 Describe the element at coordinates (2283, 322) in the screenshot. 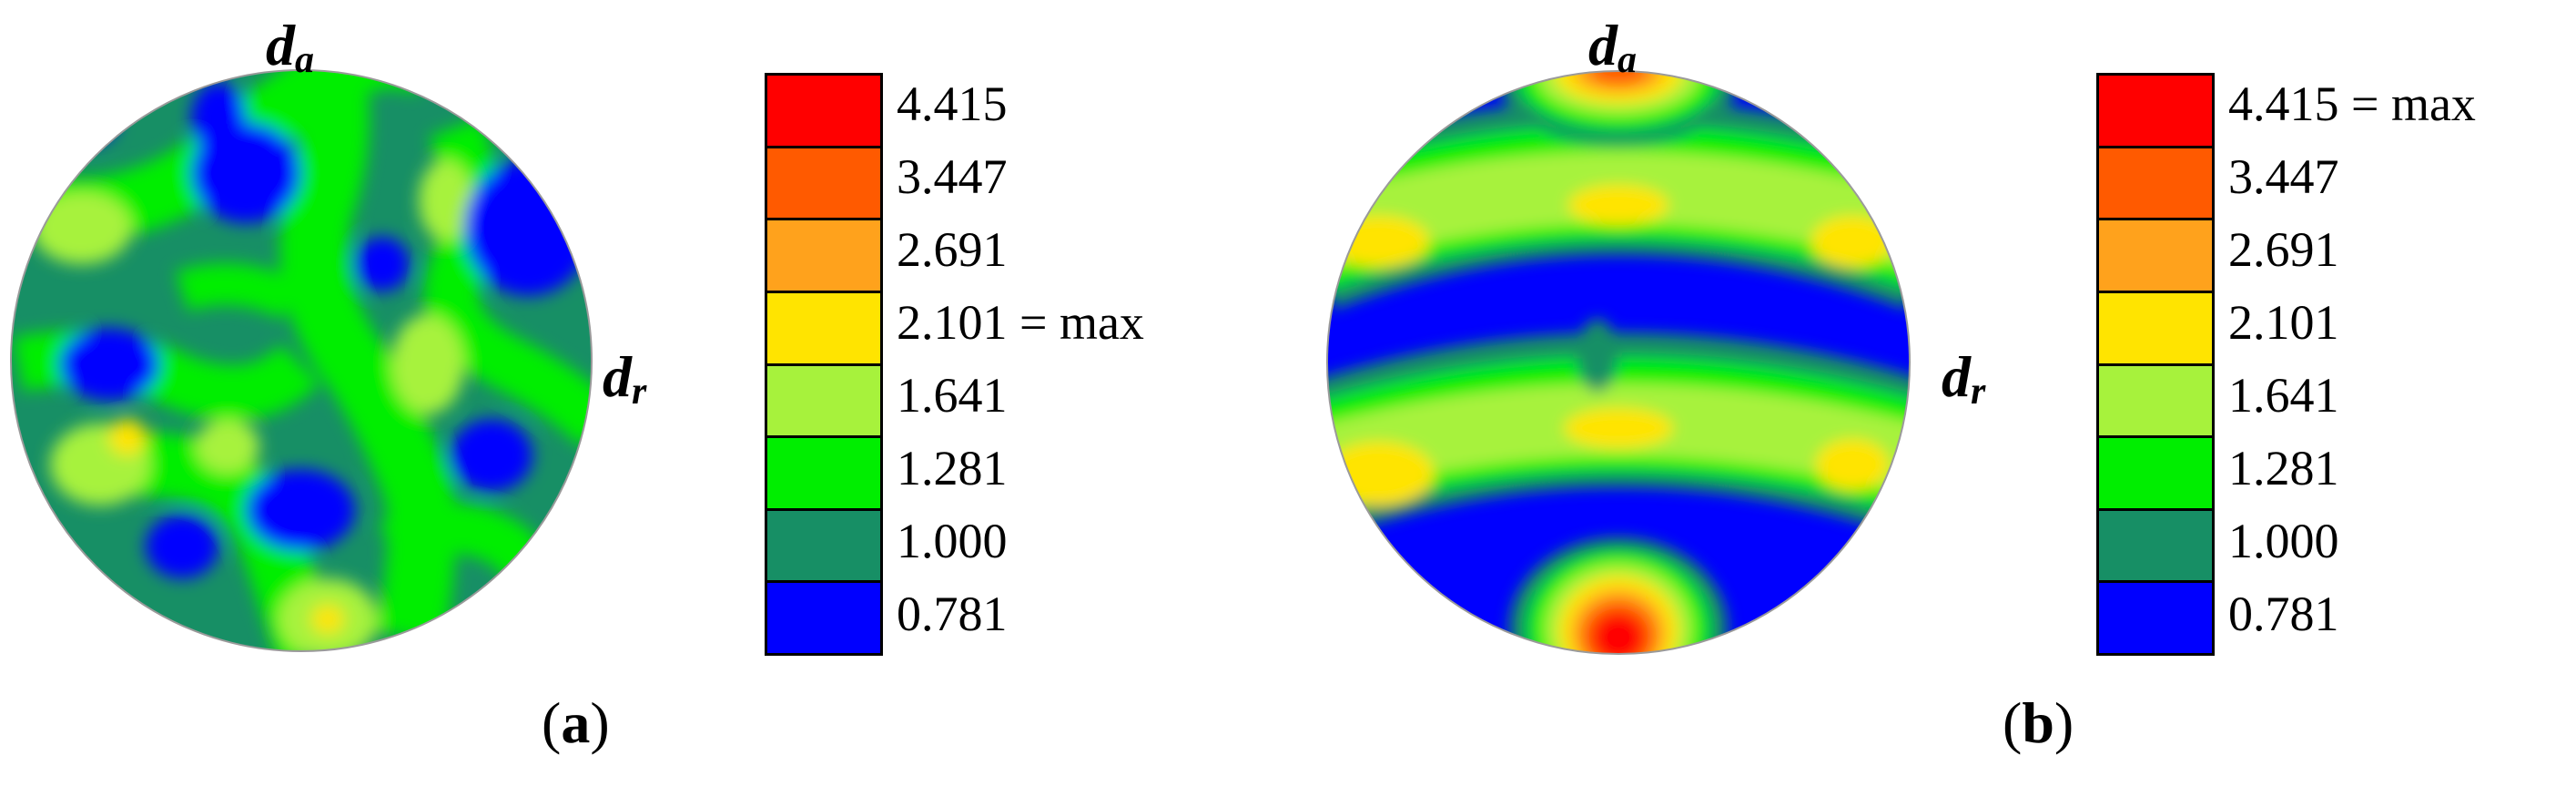

I see `legend-level-label: 2.101` at that location.